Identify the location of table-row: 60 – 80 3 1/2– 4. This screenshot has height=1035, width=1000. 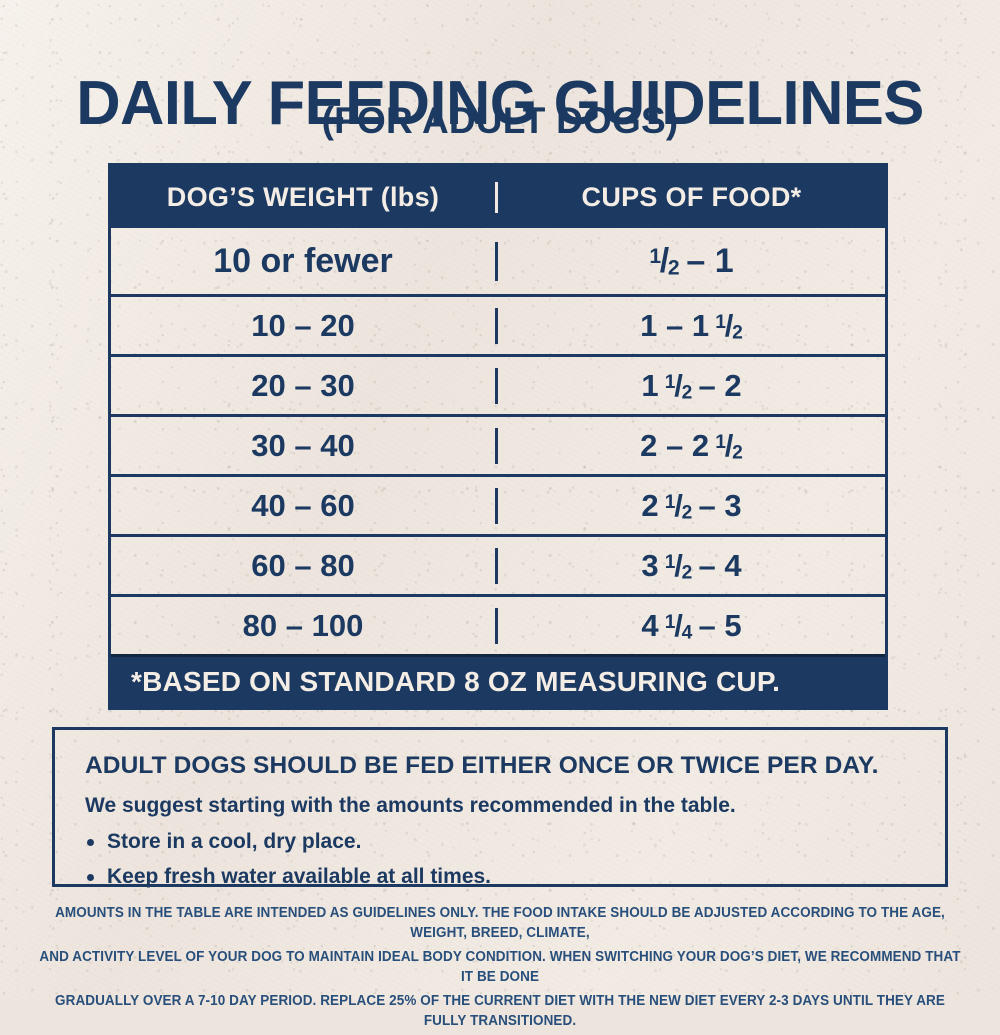
(498, 564).